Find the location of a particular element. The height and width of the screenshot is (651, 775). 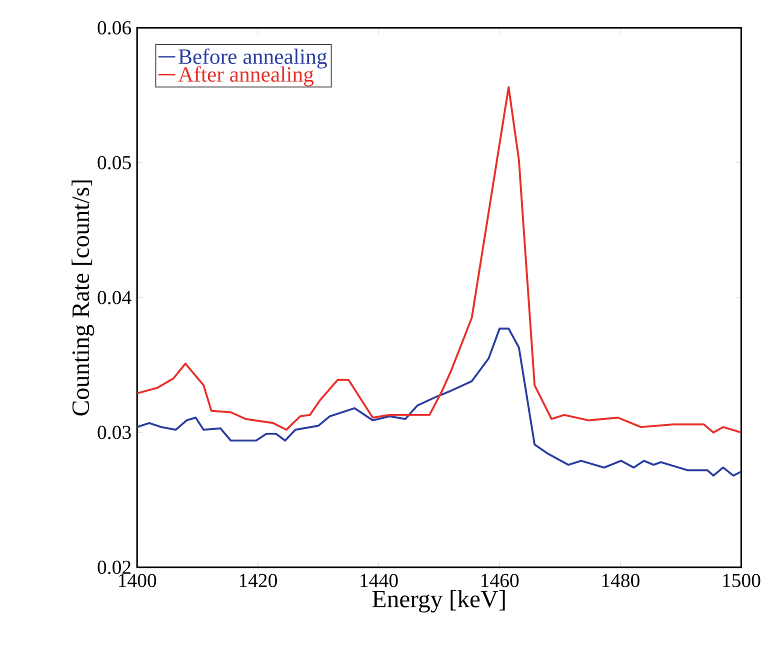

x-tick-label: 1500 is located at coordinates (741, 581).